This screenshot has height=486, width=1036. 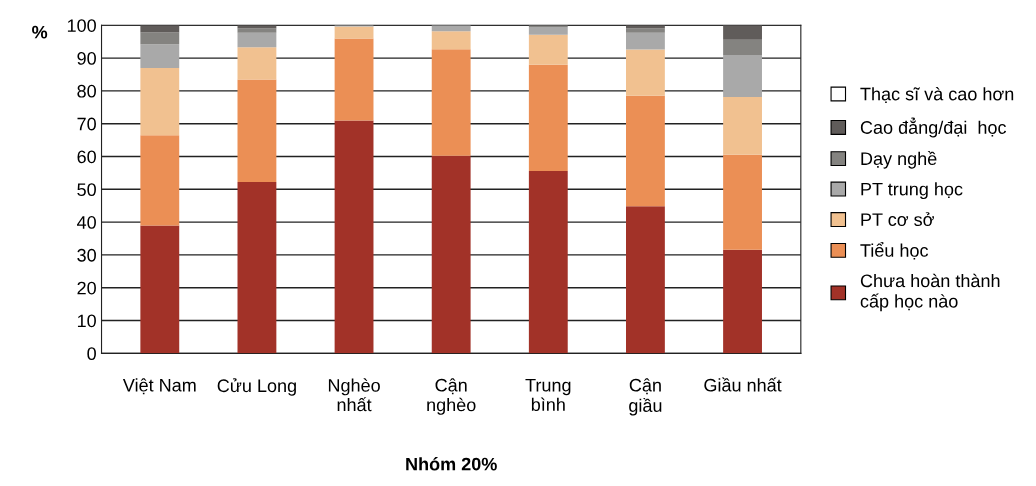 I want to click on x-tick-label: Cận giầu, so click(x=645, y=397).